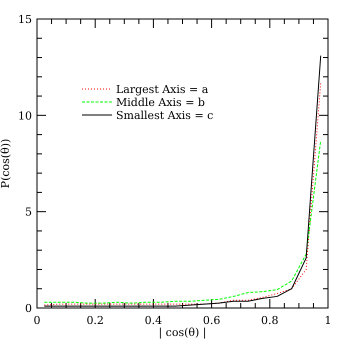 Image resolution: width=346 pixels, height=346 pixels. Describe the element at coordinates (25, 115) in the screenshot. I see `y-tick-label: 10` at that location.